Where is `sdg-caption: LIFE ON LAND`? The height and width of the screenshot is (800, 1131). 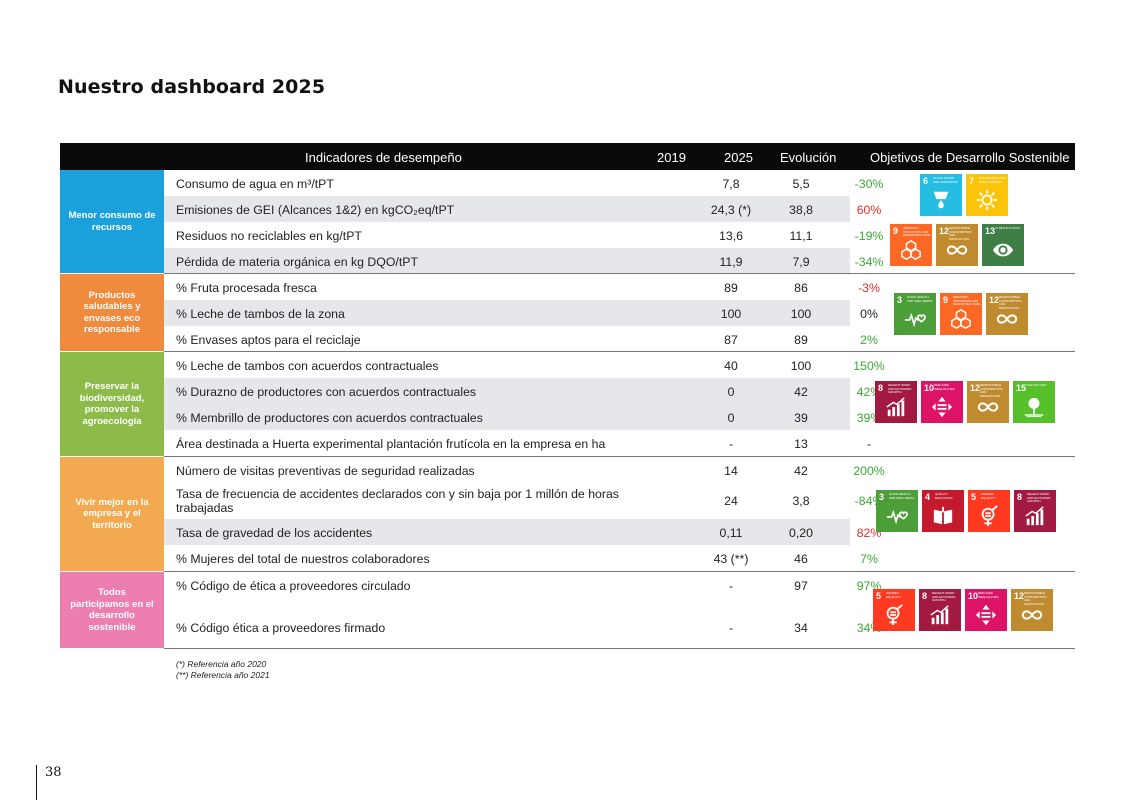
sdg-caption: LIFE ON LAND is located at coordinates (1036, 385).